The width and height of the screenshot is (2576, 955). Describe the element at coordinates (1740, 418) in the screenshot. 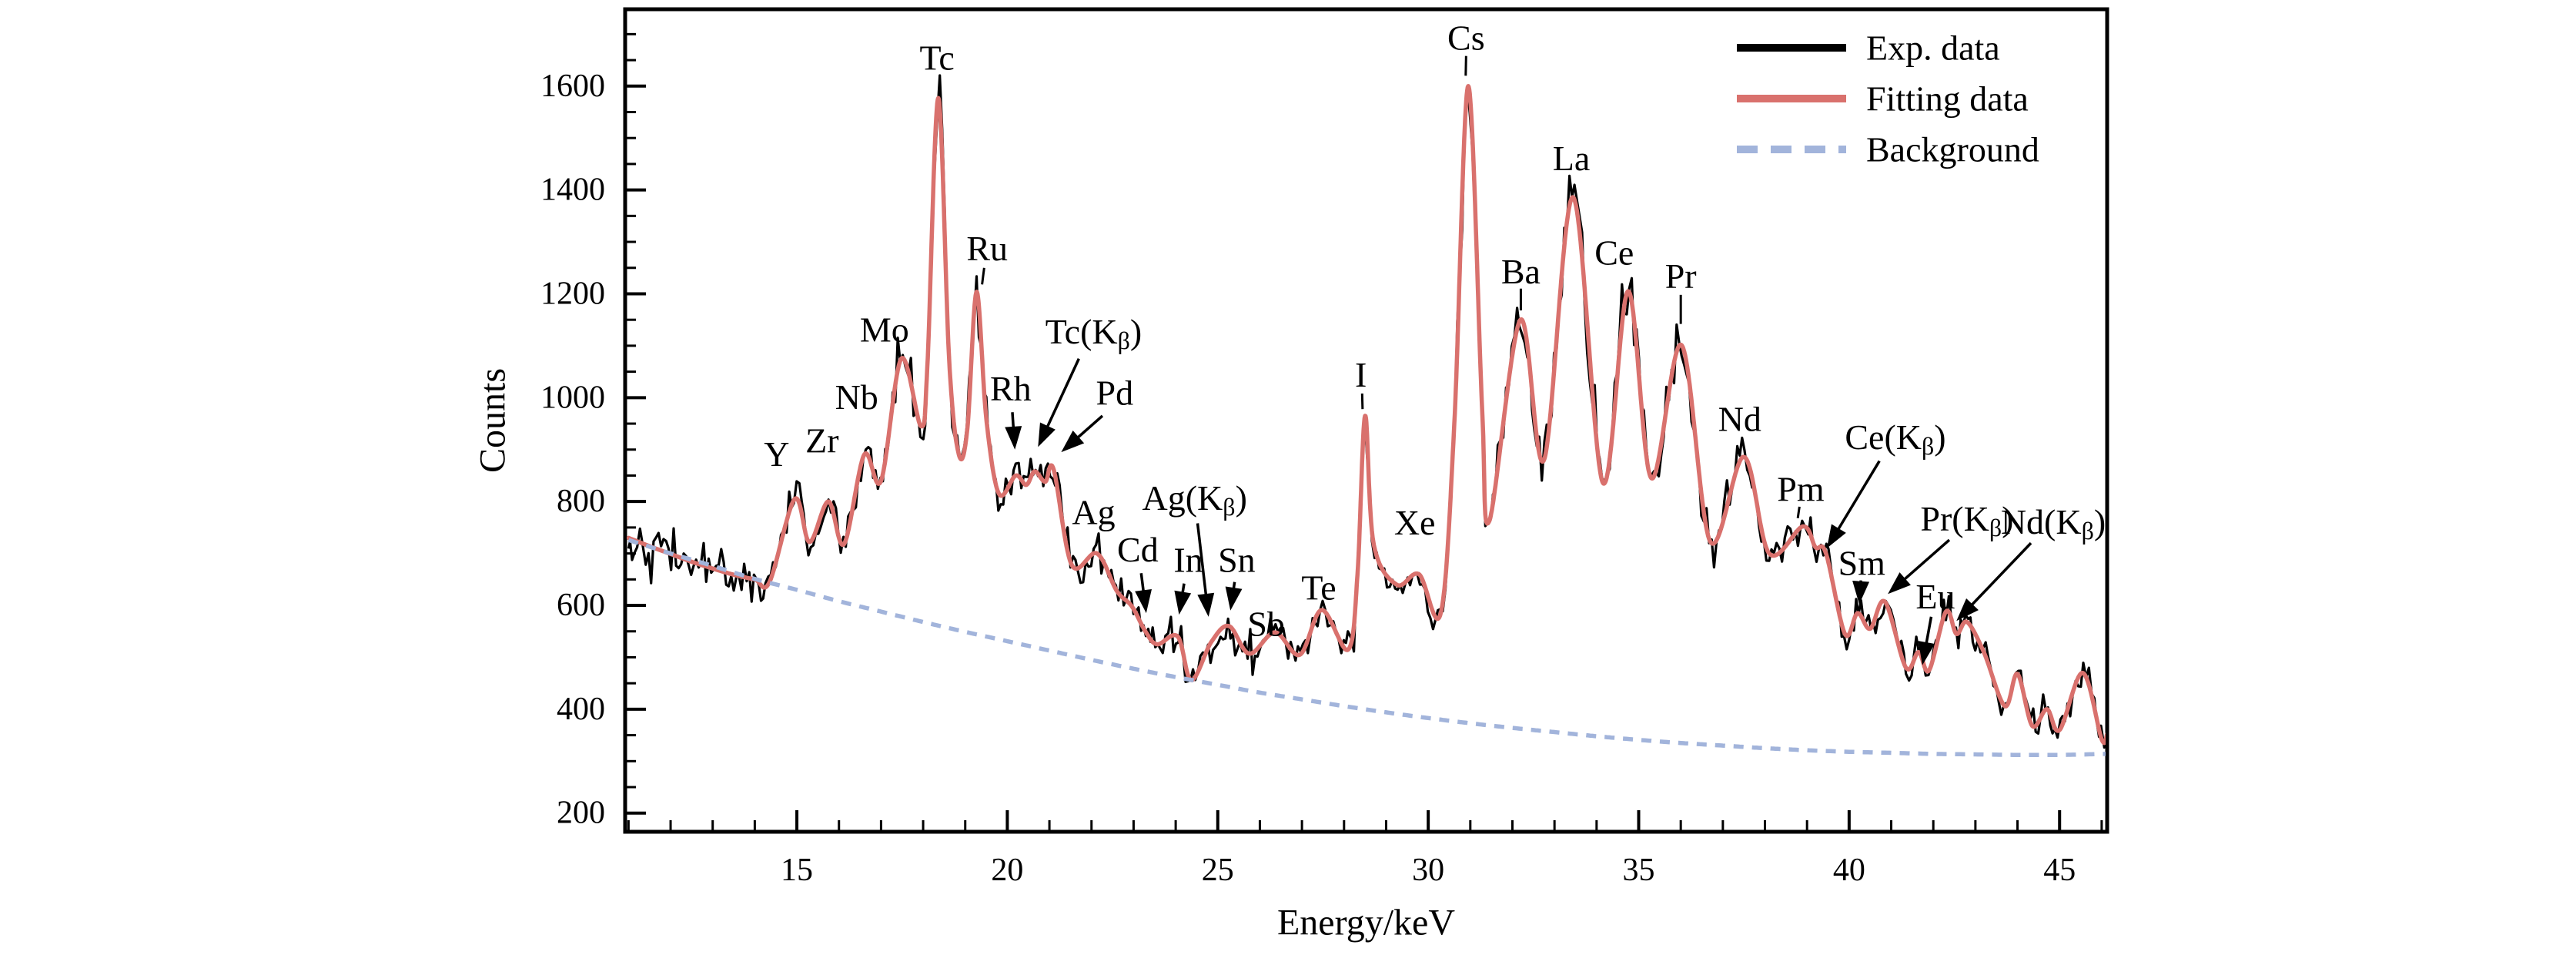

I see `annotation-label-nd: Nd` at that location.